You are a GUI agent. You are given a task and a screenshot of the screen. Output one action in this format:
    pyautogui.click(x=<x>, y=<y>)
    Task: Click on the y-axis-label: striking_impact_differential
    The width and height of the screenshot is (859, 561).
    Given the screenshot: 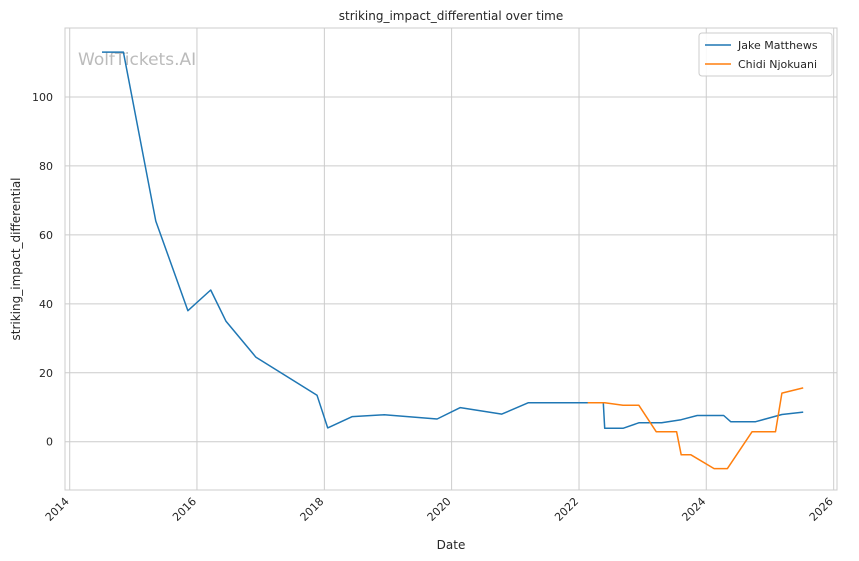 What is the action you would take?
    pyautogui.click(x=16, y=258)
    